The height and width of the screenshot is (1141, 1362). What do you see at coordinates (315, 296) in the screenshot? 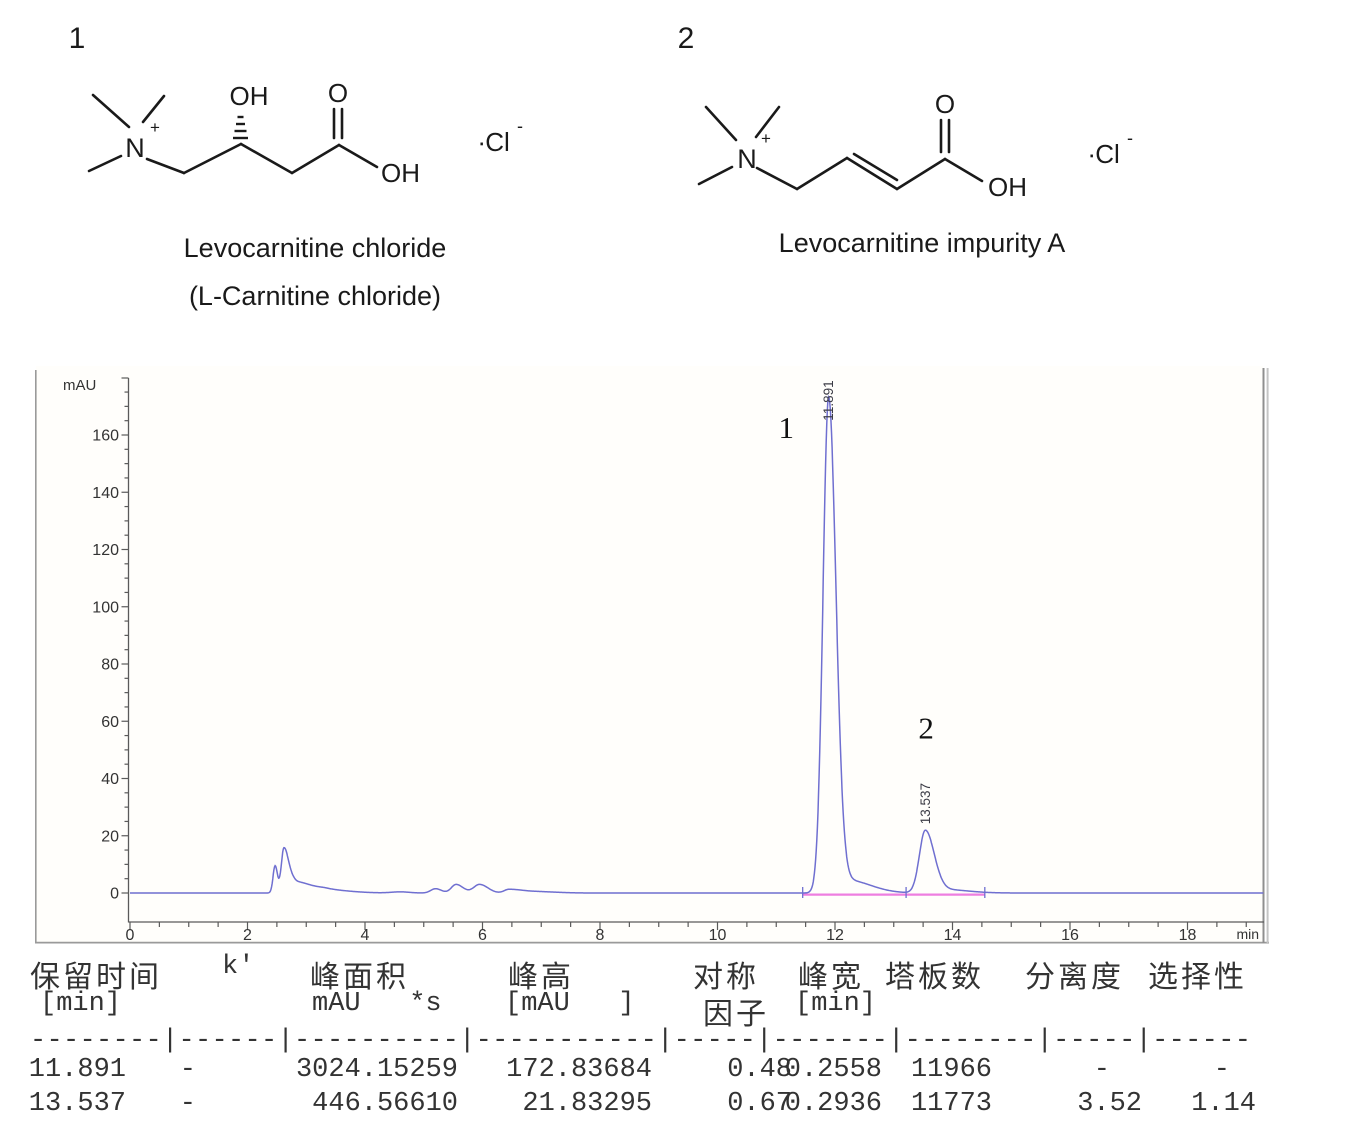
I see `structure-1-caption-line2: (L-Carnitine chloride)` at bounding box center [315, 296].